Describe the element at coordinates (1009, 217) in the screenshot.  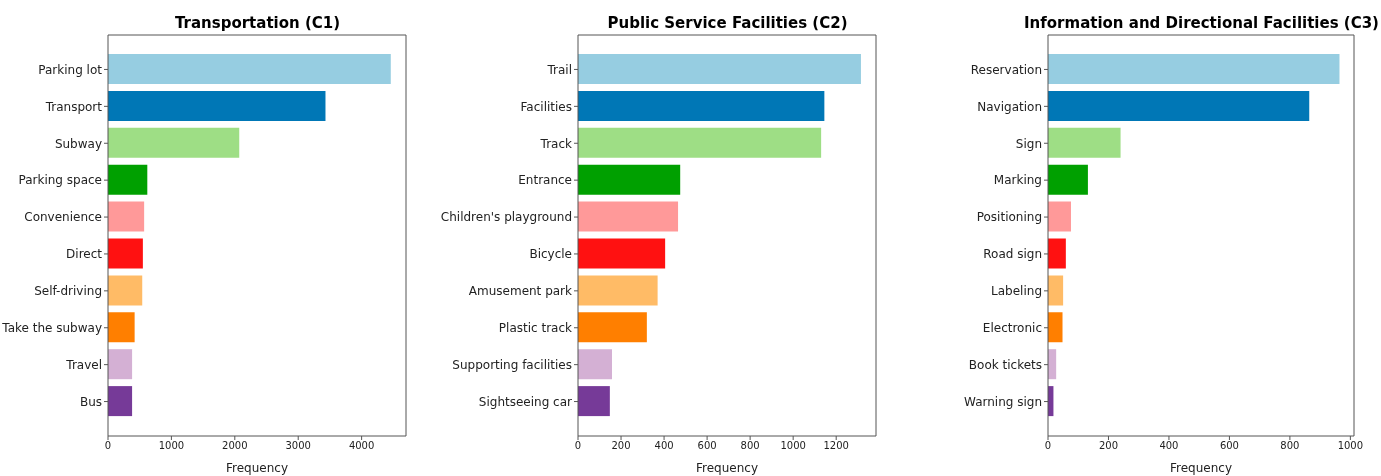
I see `y-tick-label: Positioning` at that location.